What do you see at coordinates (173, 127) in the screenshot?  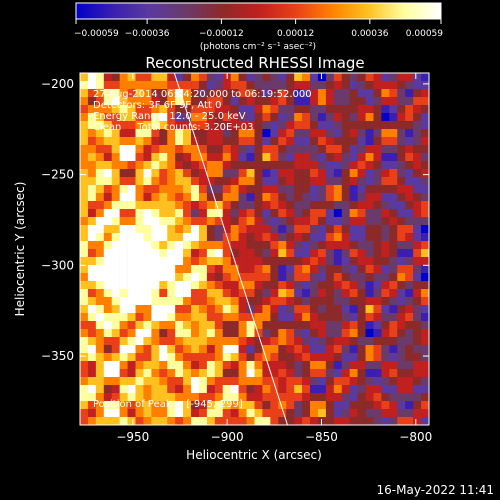 I see `annotation-method-counts: Clean Total counts: 3.20E+03` at bounding box center [173, 127].